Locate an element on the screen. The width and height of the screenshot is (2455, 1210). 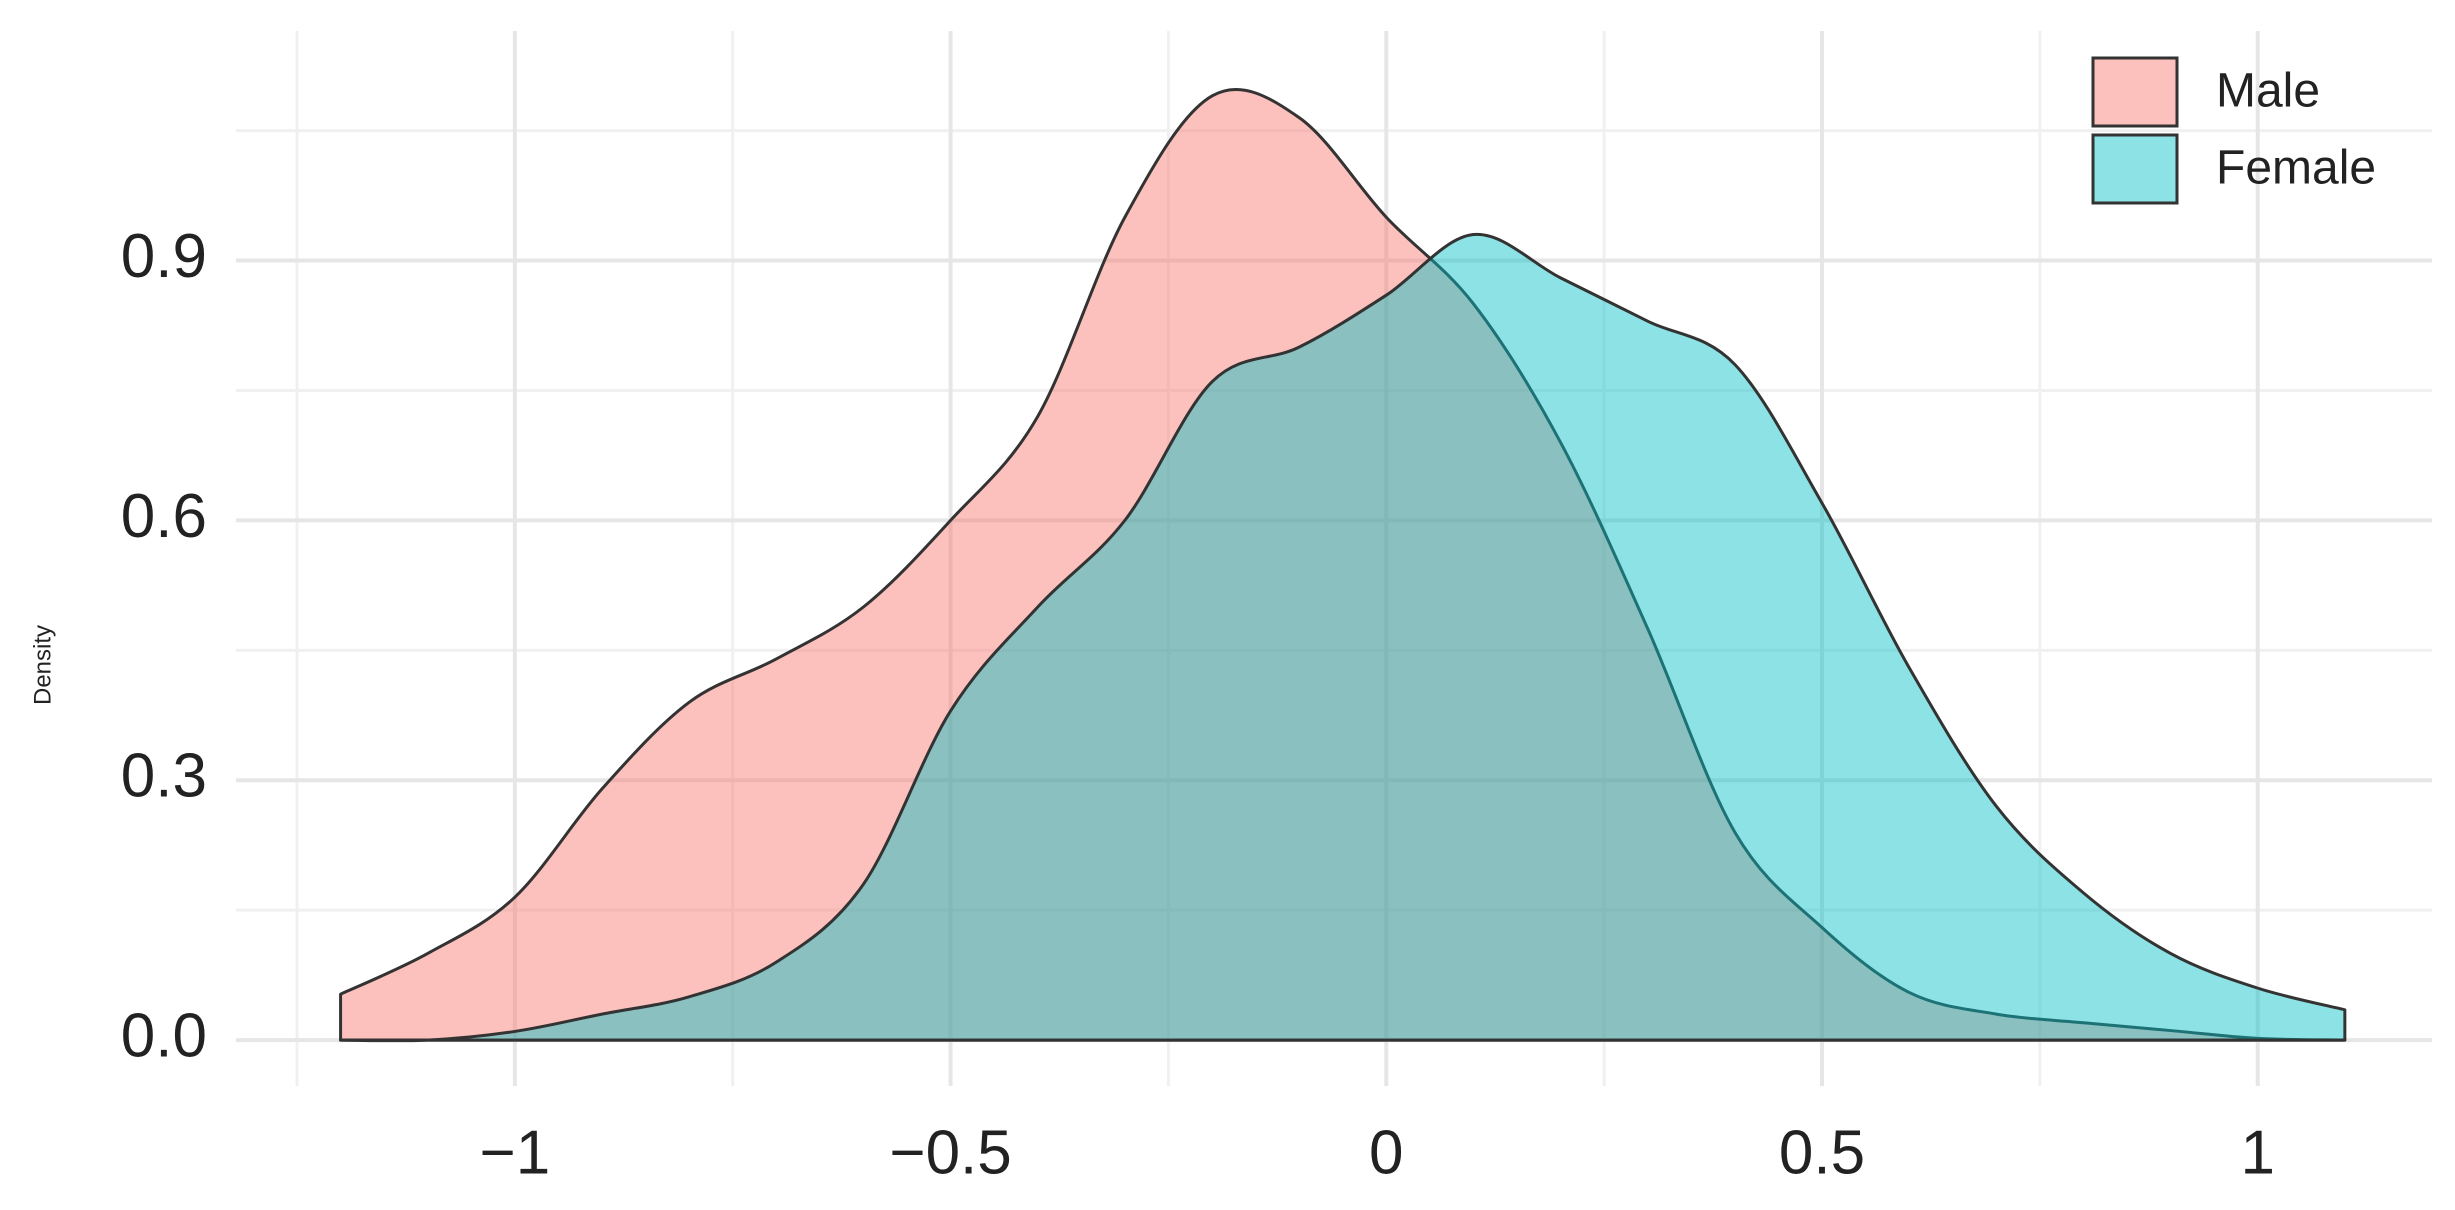
legend-label: Male is located at coordinates (2268, 91).